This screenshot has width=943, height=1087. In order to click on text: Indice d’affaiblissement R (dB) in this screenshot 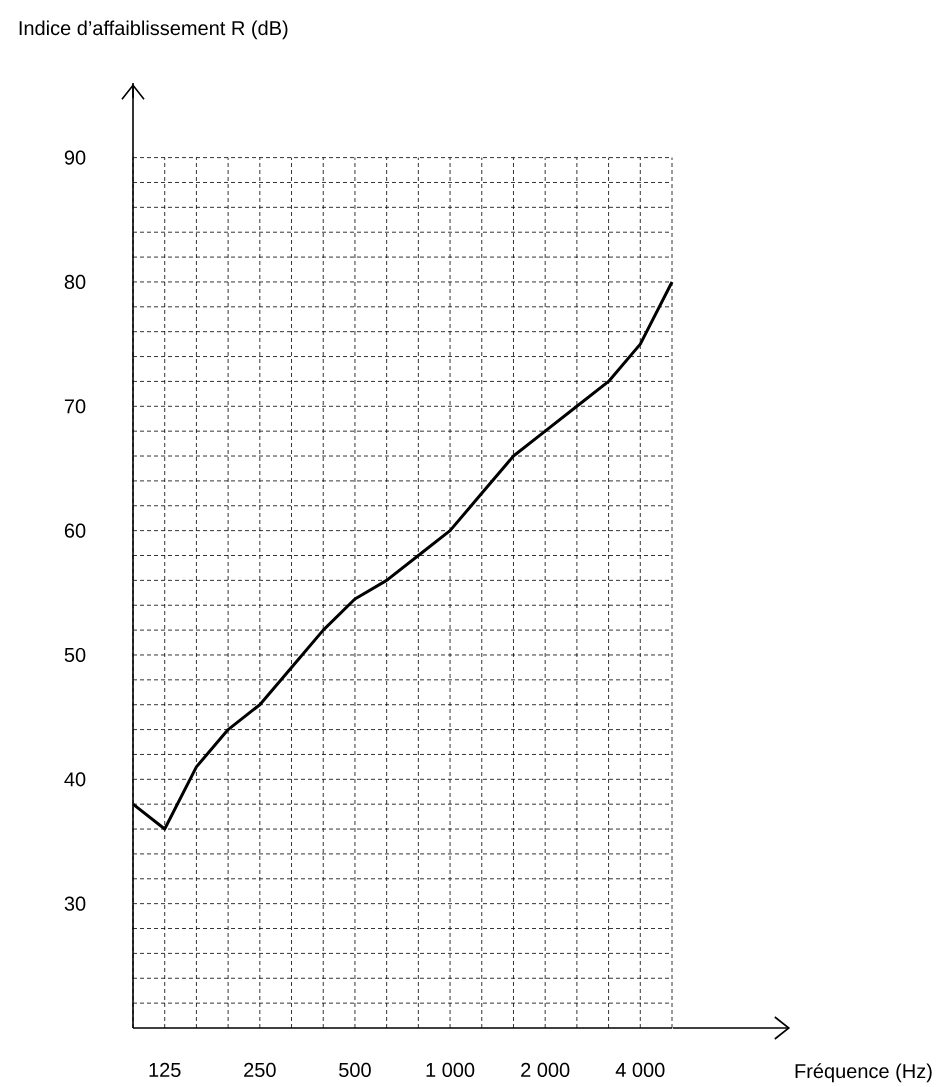, I will do `click(153, 30)`.